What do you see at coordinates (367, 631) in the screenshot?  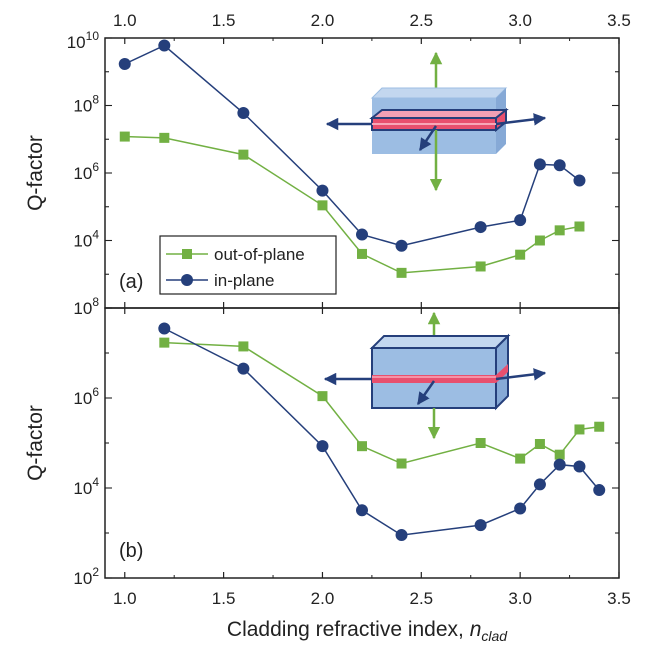 I see `x-axis-title: Cladding refractive index, nclad` at bounding box center [367, 631].